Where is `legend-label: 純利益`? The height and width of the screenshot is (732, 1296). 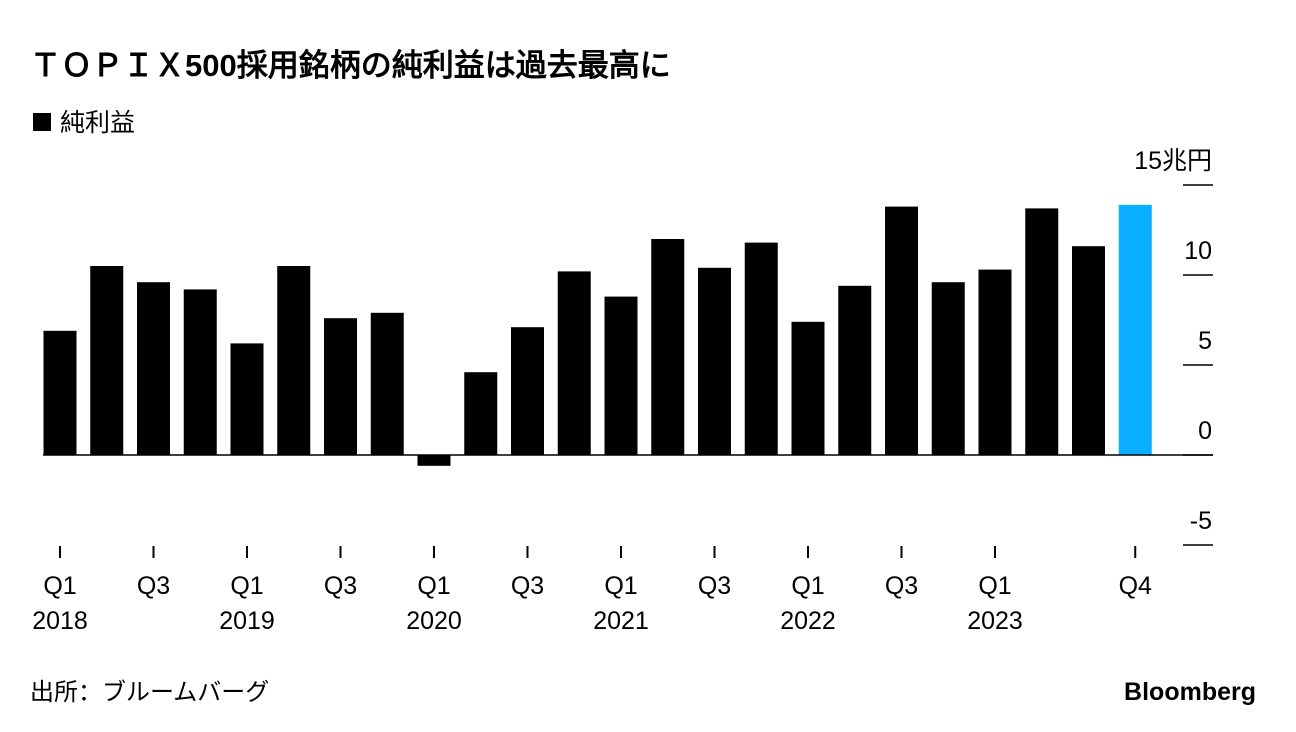 legend-label: 純利益 is located at coordinates (97, 123).